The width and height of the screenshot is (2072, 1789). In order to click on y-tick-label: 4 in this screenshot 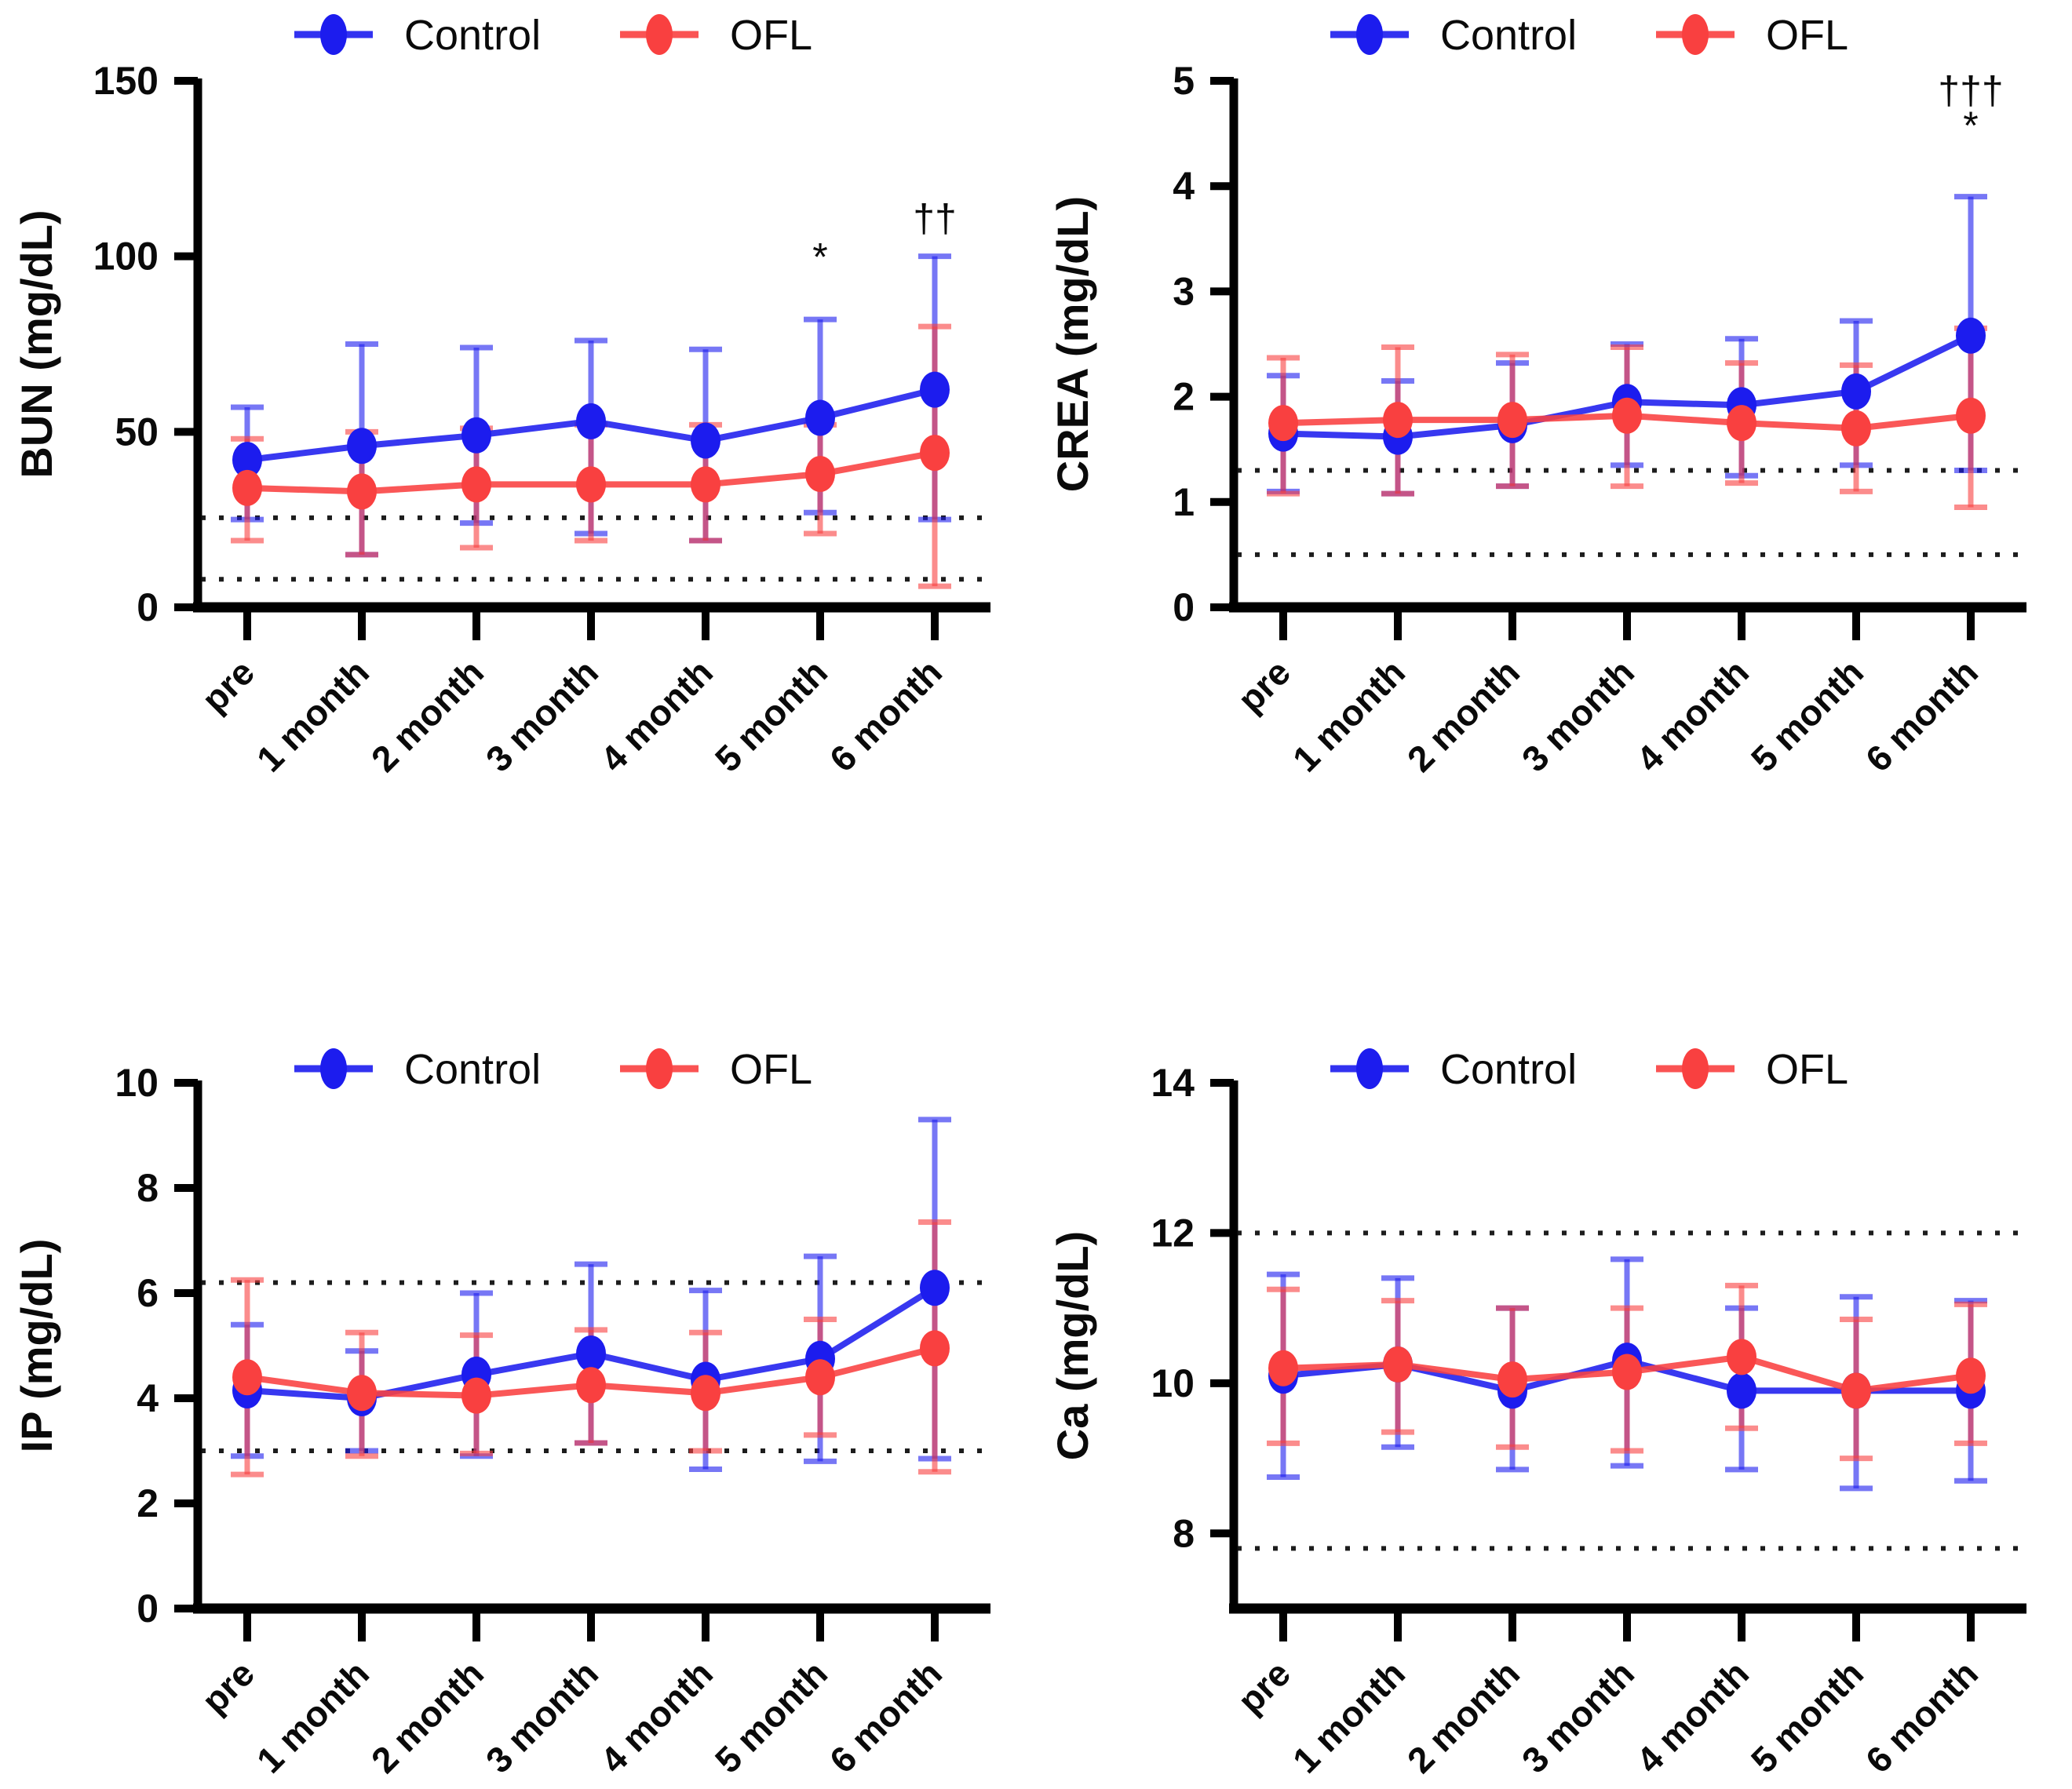, I will do `click(148, 1398)`.